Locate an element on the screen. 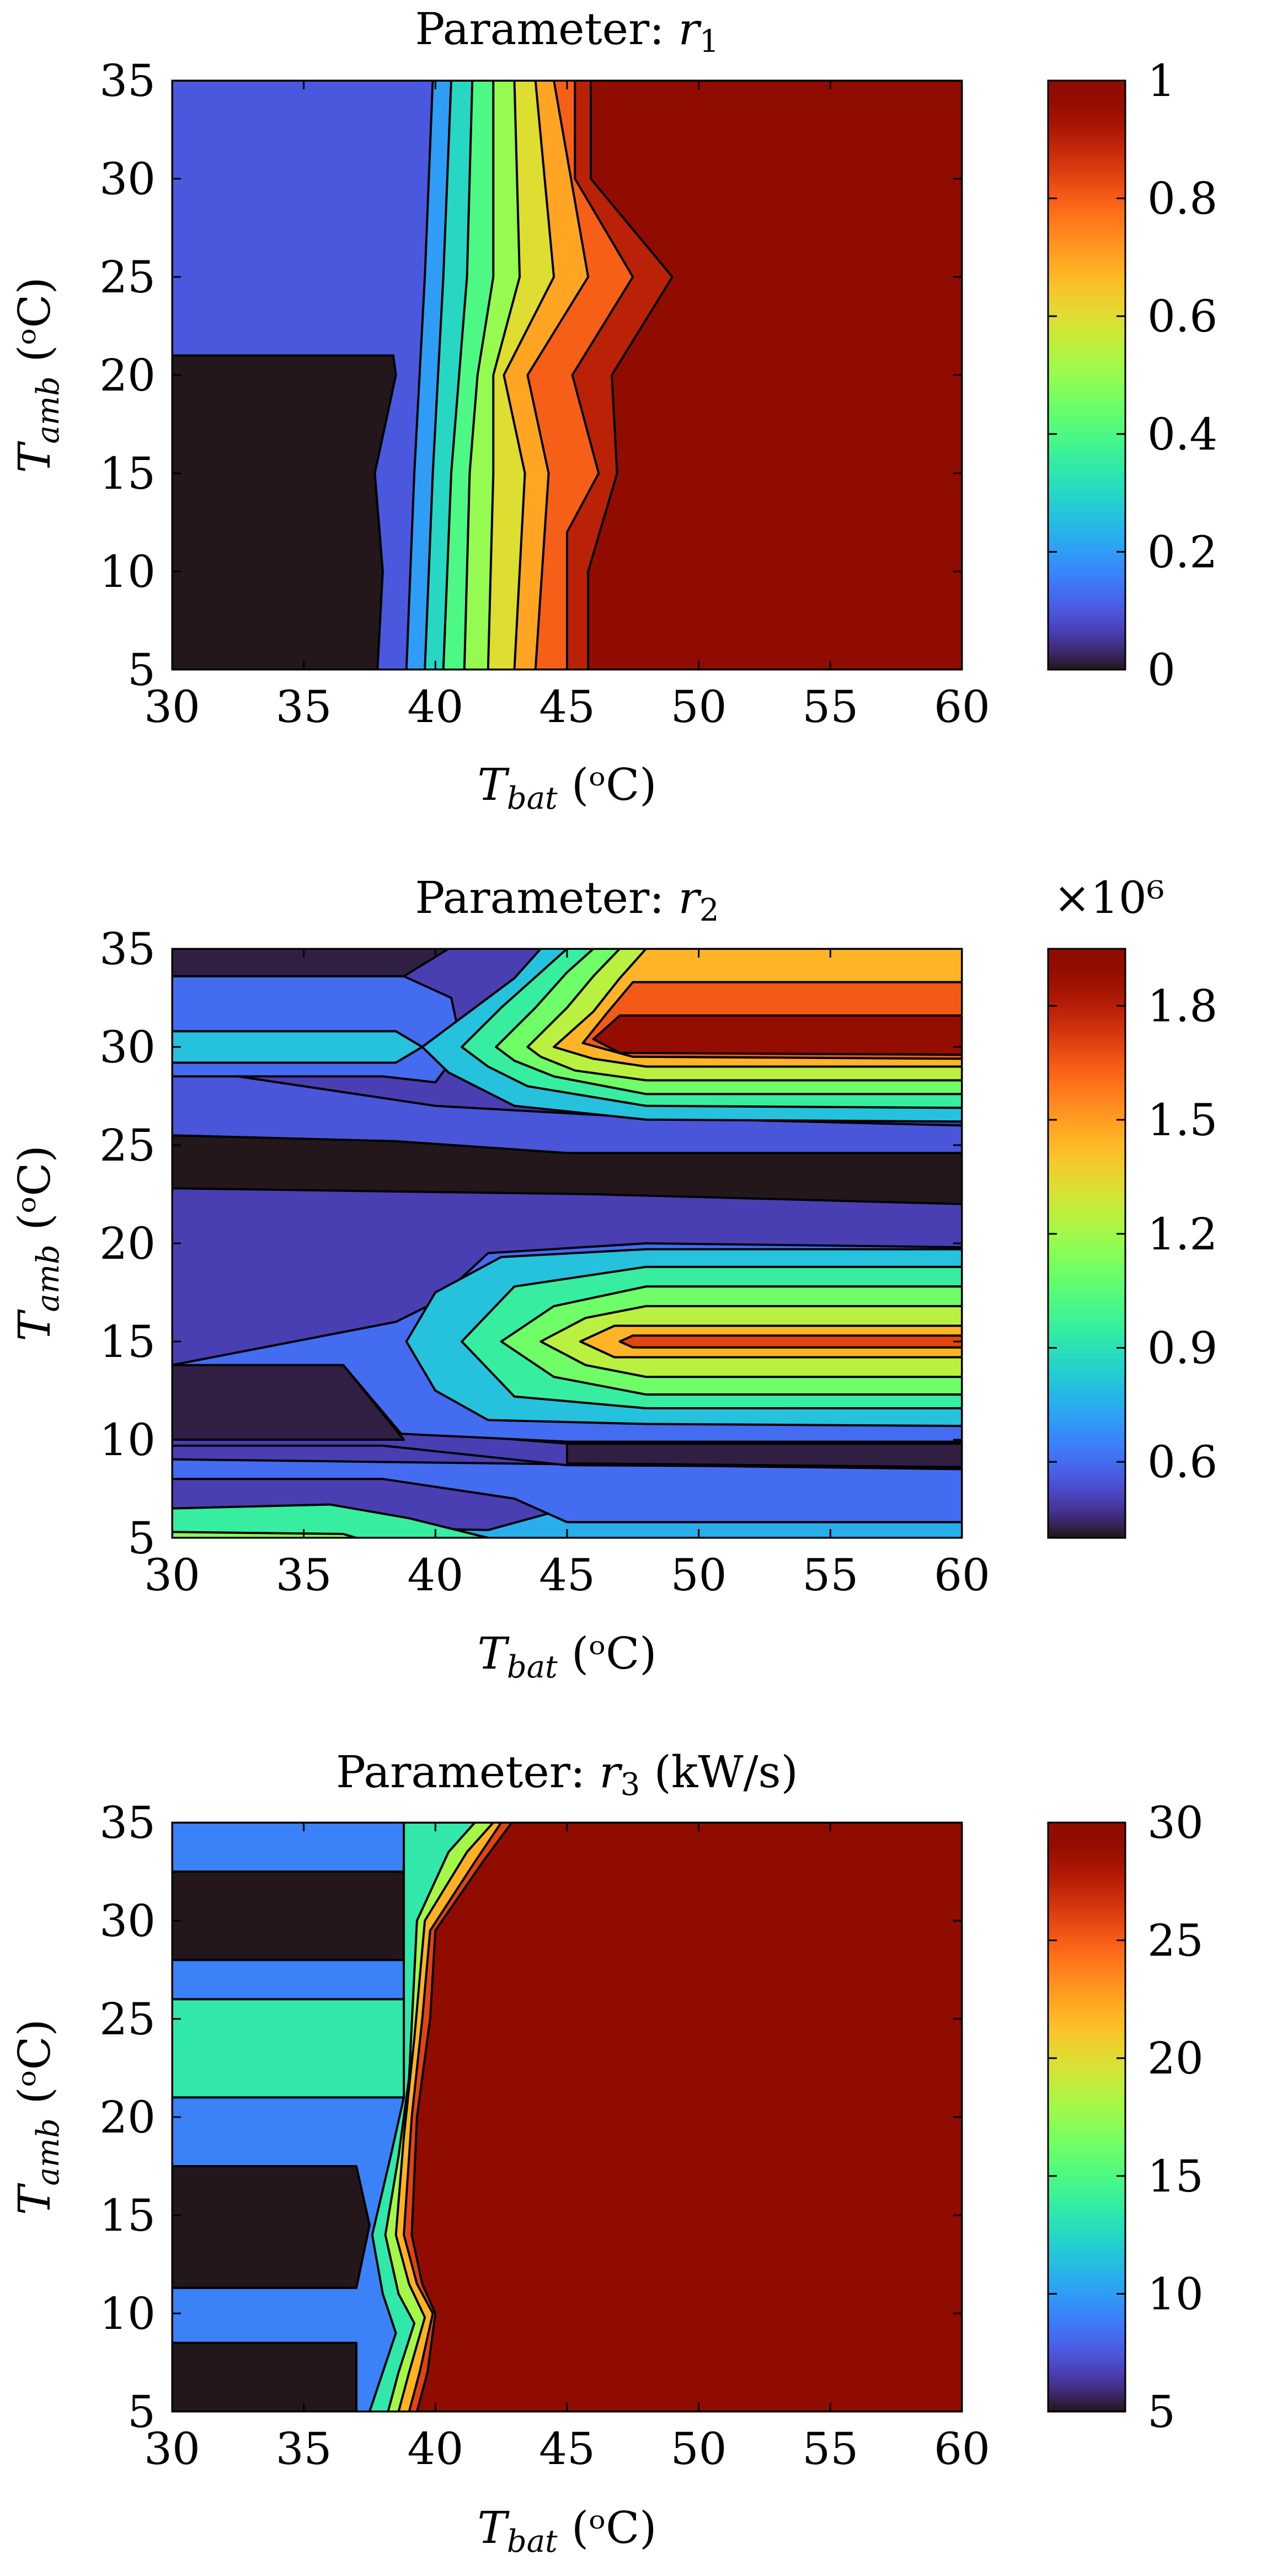 The image size is (1261, 2576). colorbar-tick-label: 0.8 is located at coordinates (1182, 199).